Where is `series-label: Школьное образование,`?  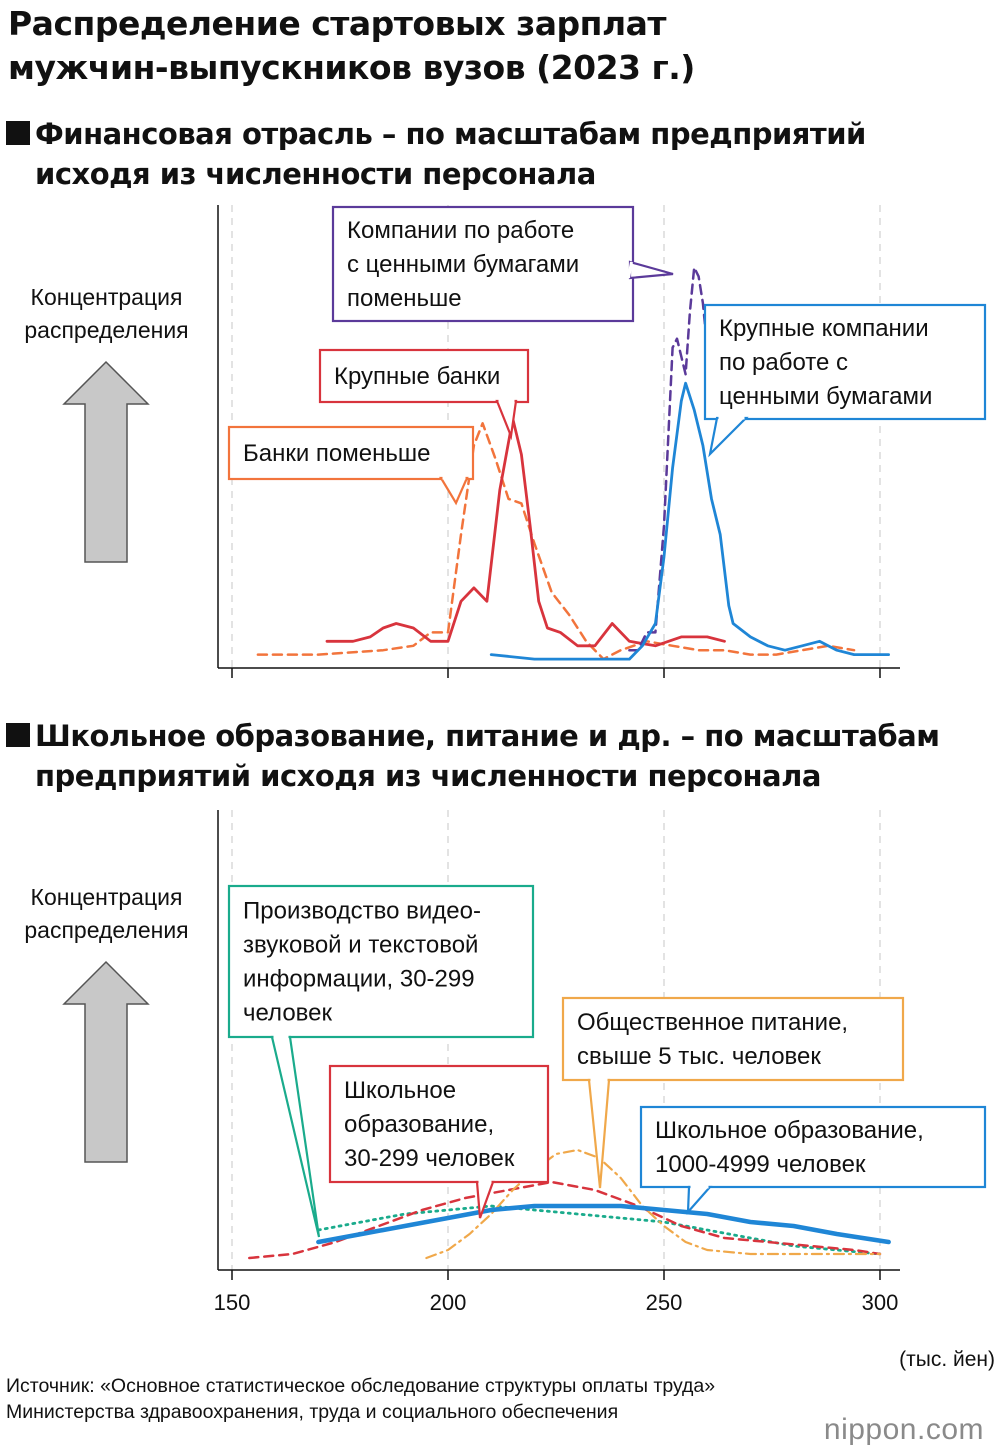
series-label: Школьное образование, is located at coordinates (789, 1130).